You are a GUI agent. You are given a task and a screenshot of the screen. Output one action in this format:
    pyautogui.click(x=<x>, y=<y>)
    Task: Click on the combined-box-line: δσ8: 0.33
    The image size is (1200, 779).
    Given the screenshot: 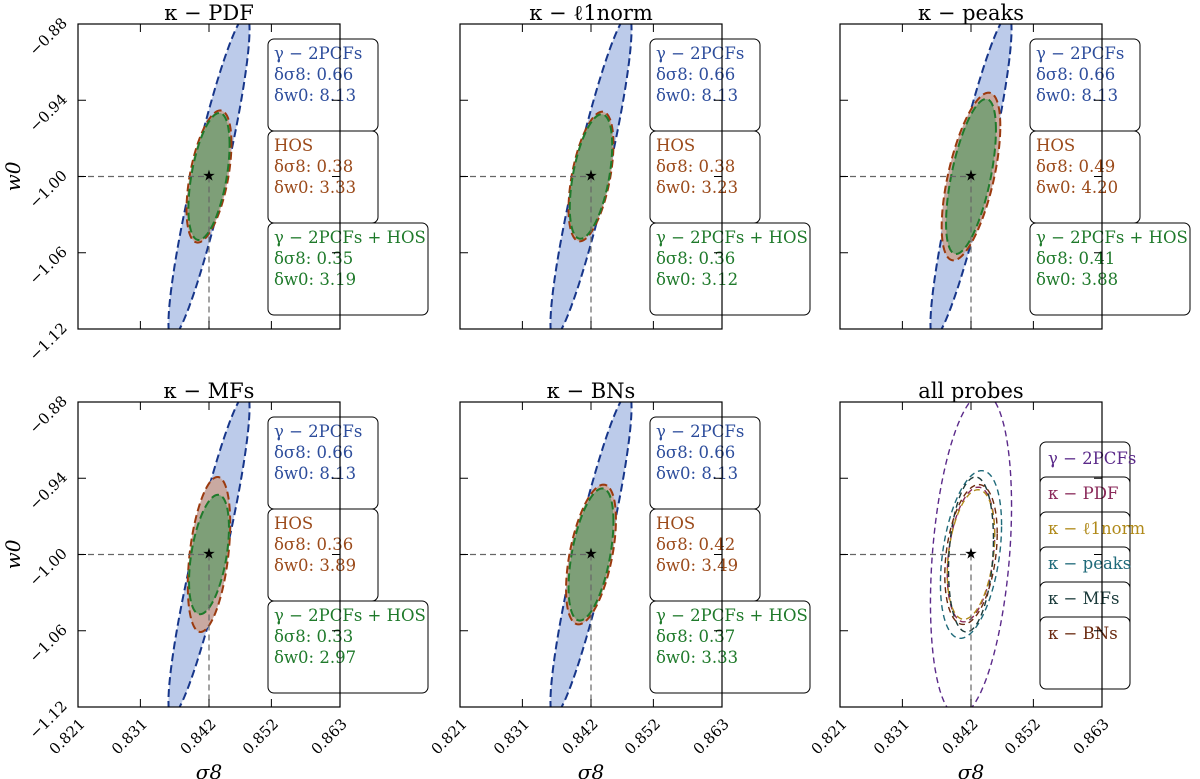 What is the action you would take?
    pyautogui.click(x=313, y=636)
    